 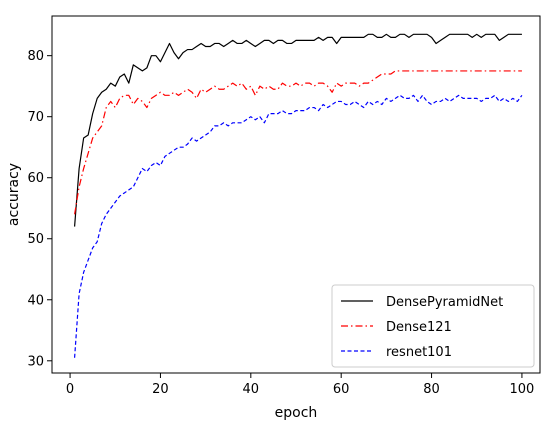 I want to click on legend: DensePyramidNet Dense121 resnet101, so click(x=433, y=326).